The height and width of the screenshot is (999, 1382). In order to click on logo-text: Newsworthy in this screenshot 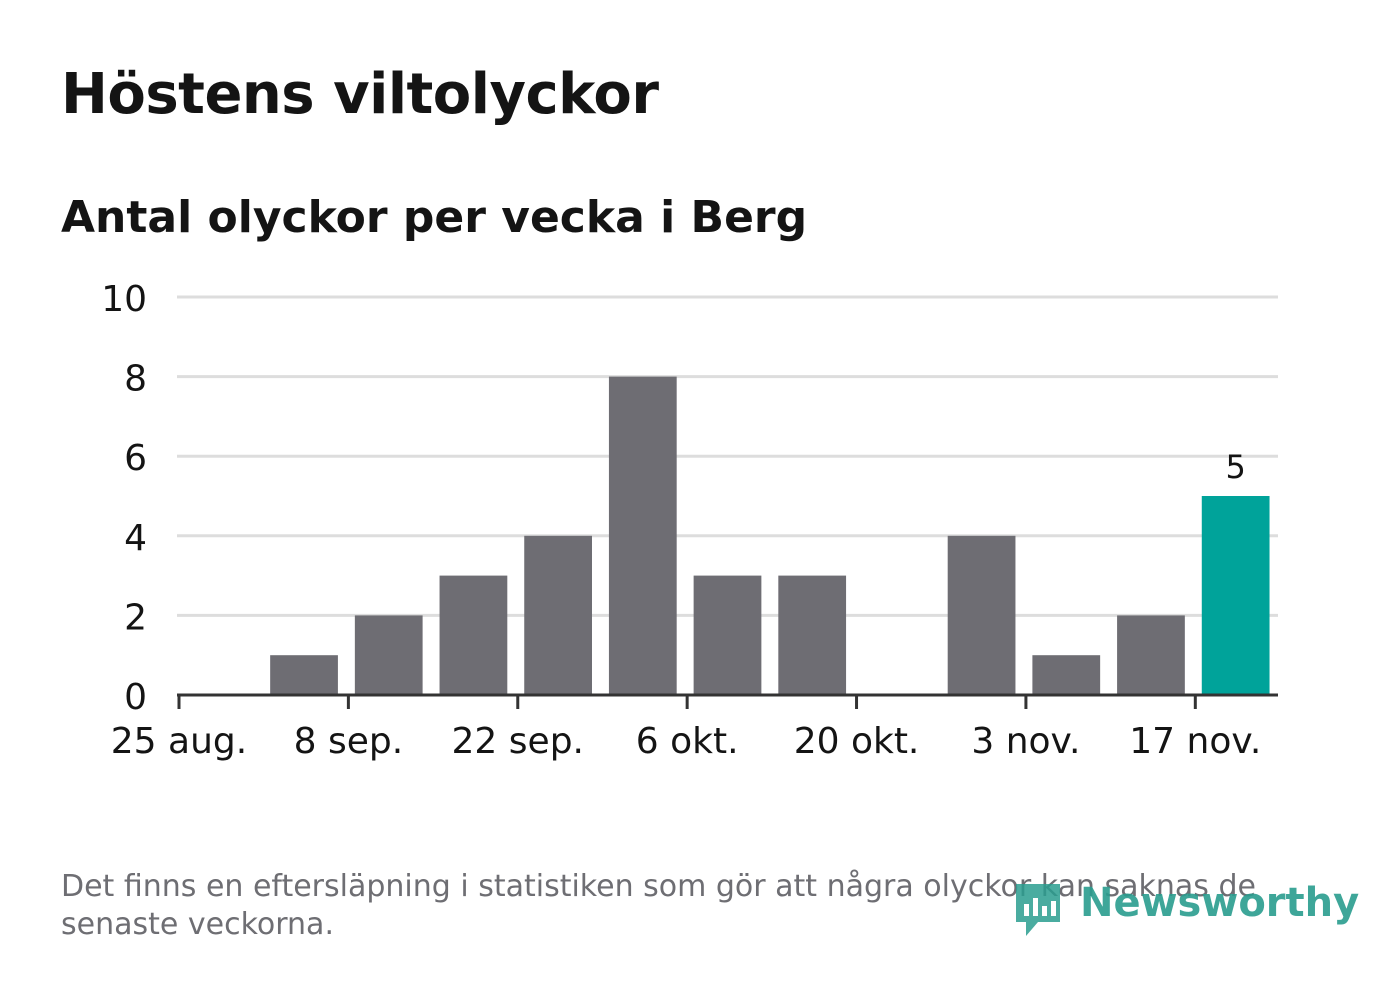, I will do `click(1220, 903)`.